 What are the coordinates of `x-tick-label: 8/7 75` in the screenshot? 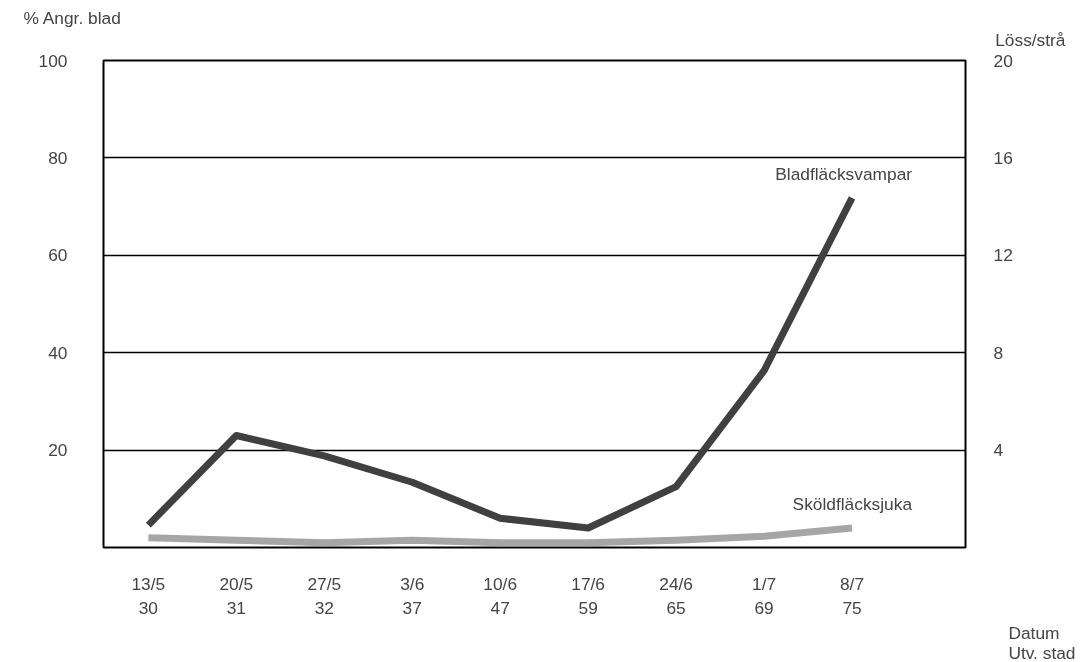 It's located at (852, 595).